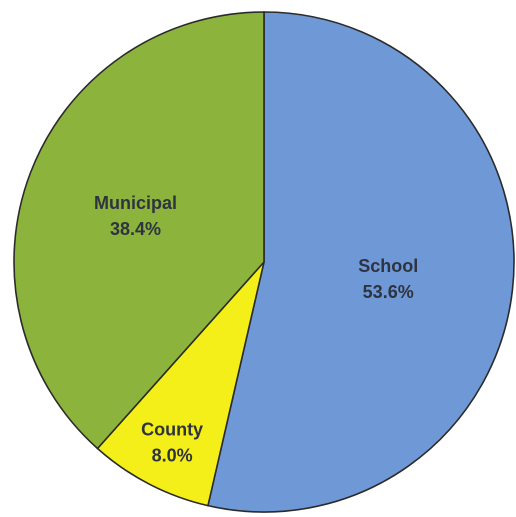 The width and height of the screenshot is (516, 517). What do you see at coordinates (388, 292) in the screenshot?
I see `slice-value-school: 53.6%` at bounding box center [388, 292].